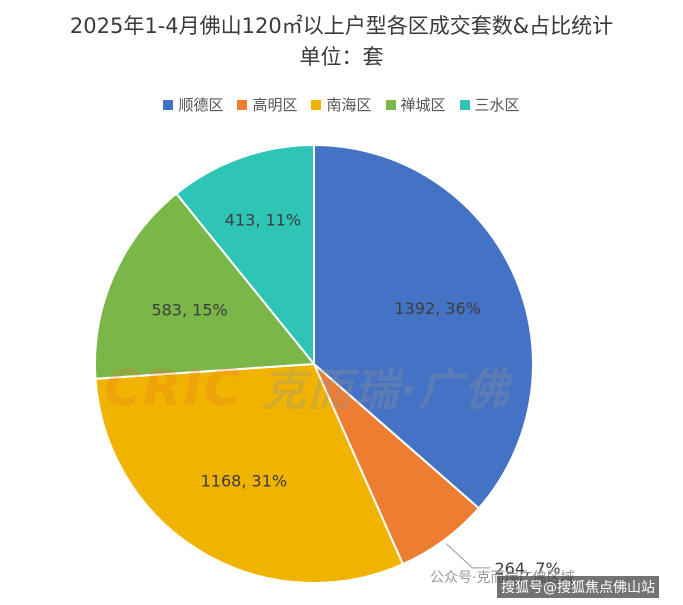 The width and height of the screenshot is (683, 605). Describe the element at coordinates (497, 105) in the screenshot. I see `legend-label: 三水区` at that location.